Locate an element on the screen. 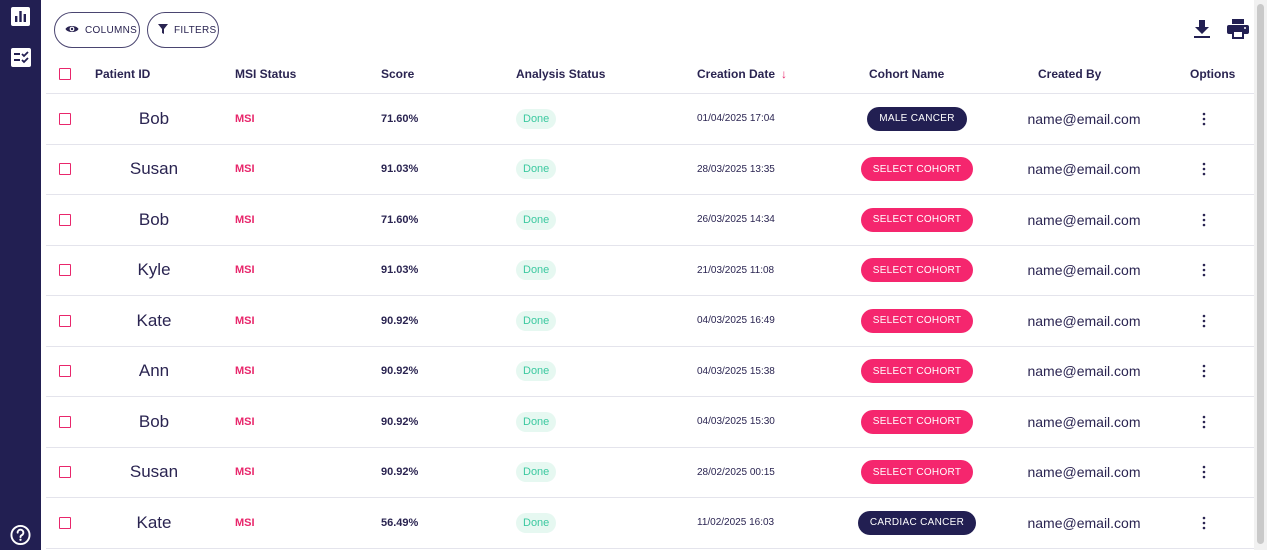  header-creation-date: Creation Date ↓ is located at coordinates (742, 74).